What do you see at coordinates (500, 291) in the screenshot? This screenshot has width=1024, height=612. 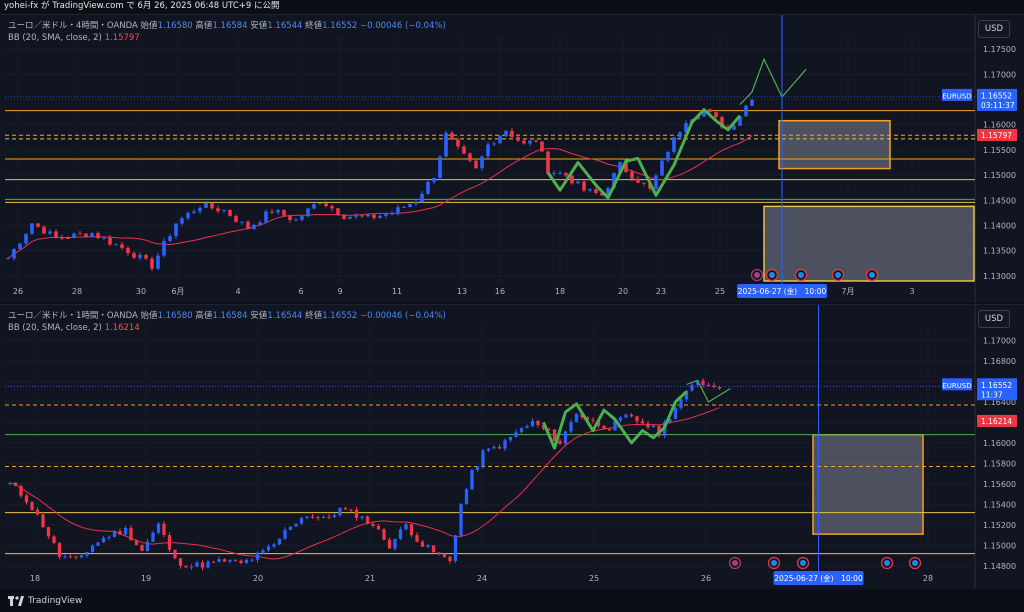 I see `date-tick-label: 16` at bounding box center [500, 291].